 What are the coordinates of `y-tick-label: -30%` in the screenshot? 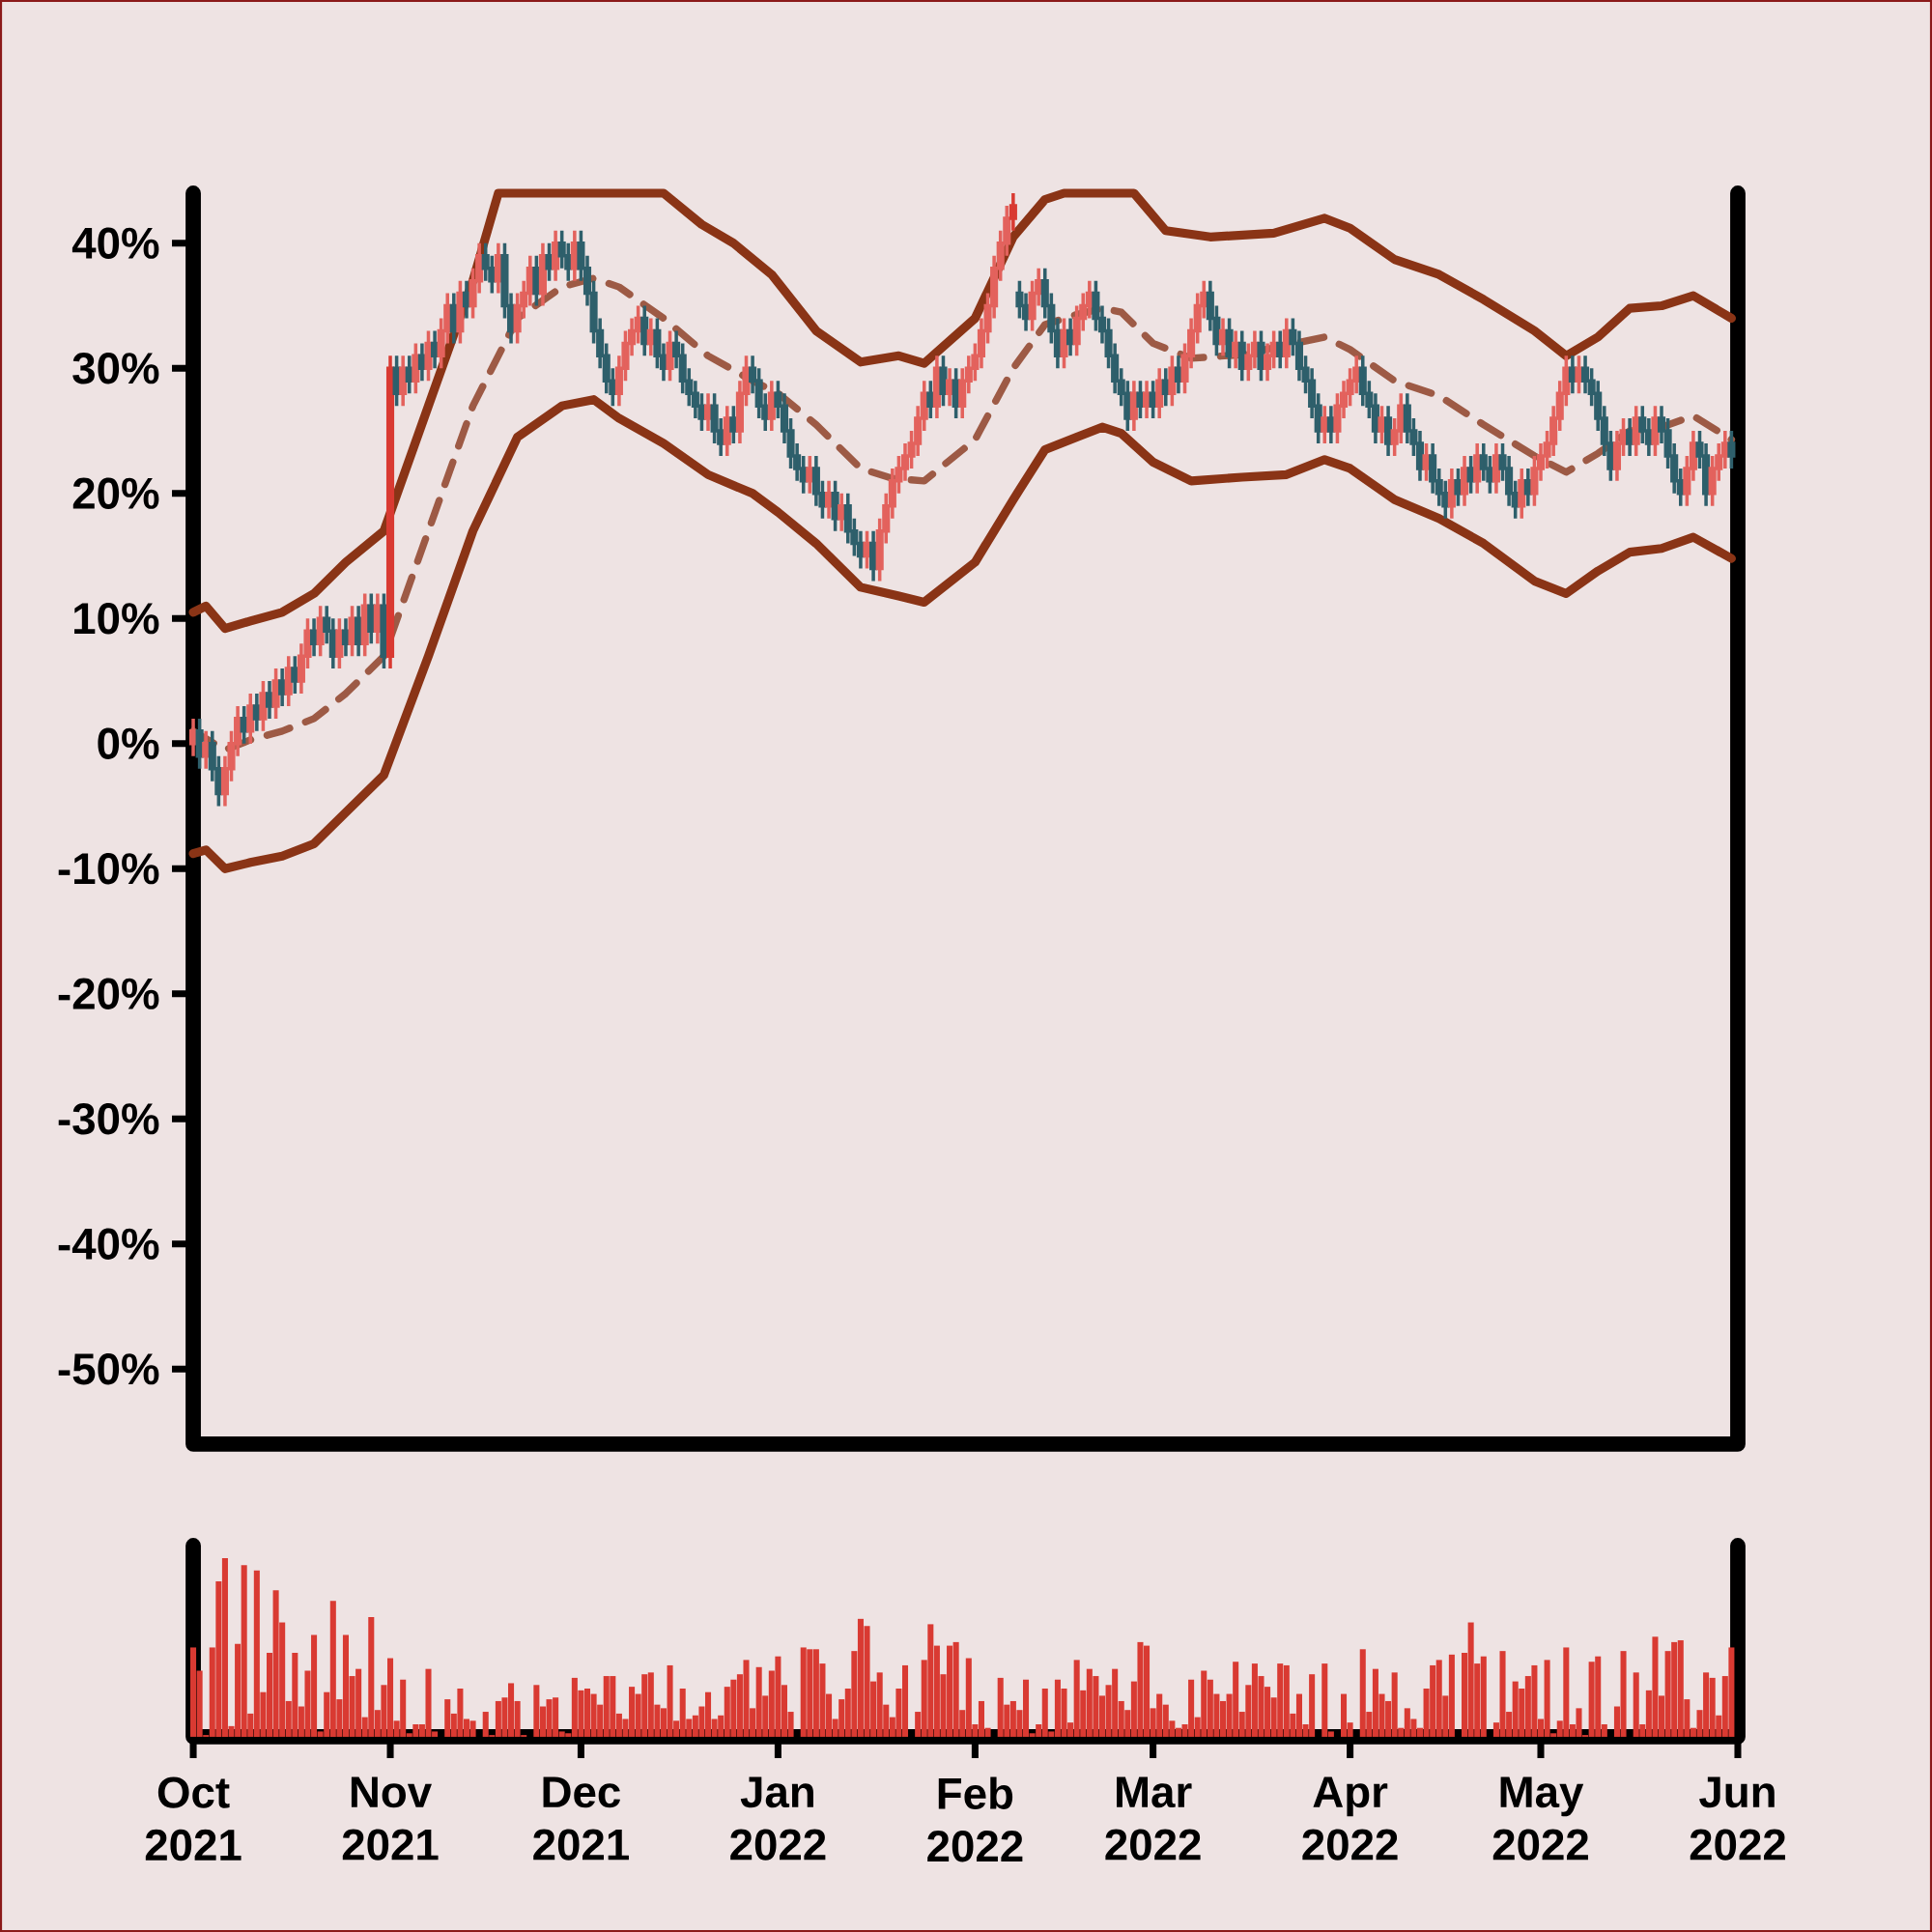 It's located at (108, 1119).